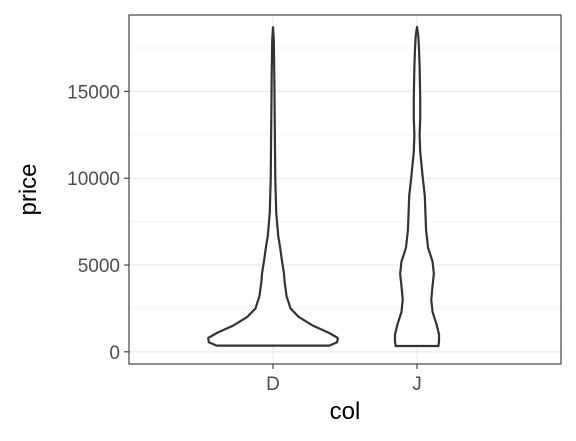  I want to click on violin-J, so click(417, 186).